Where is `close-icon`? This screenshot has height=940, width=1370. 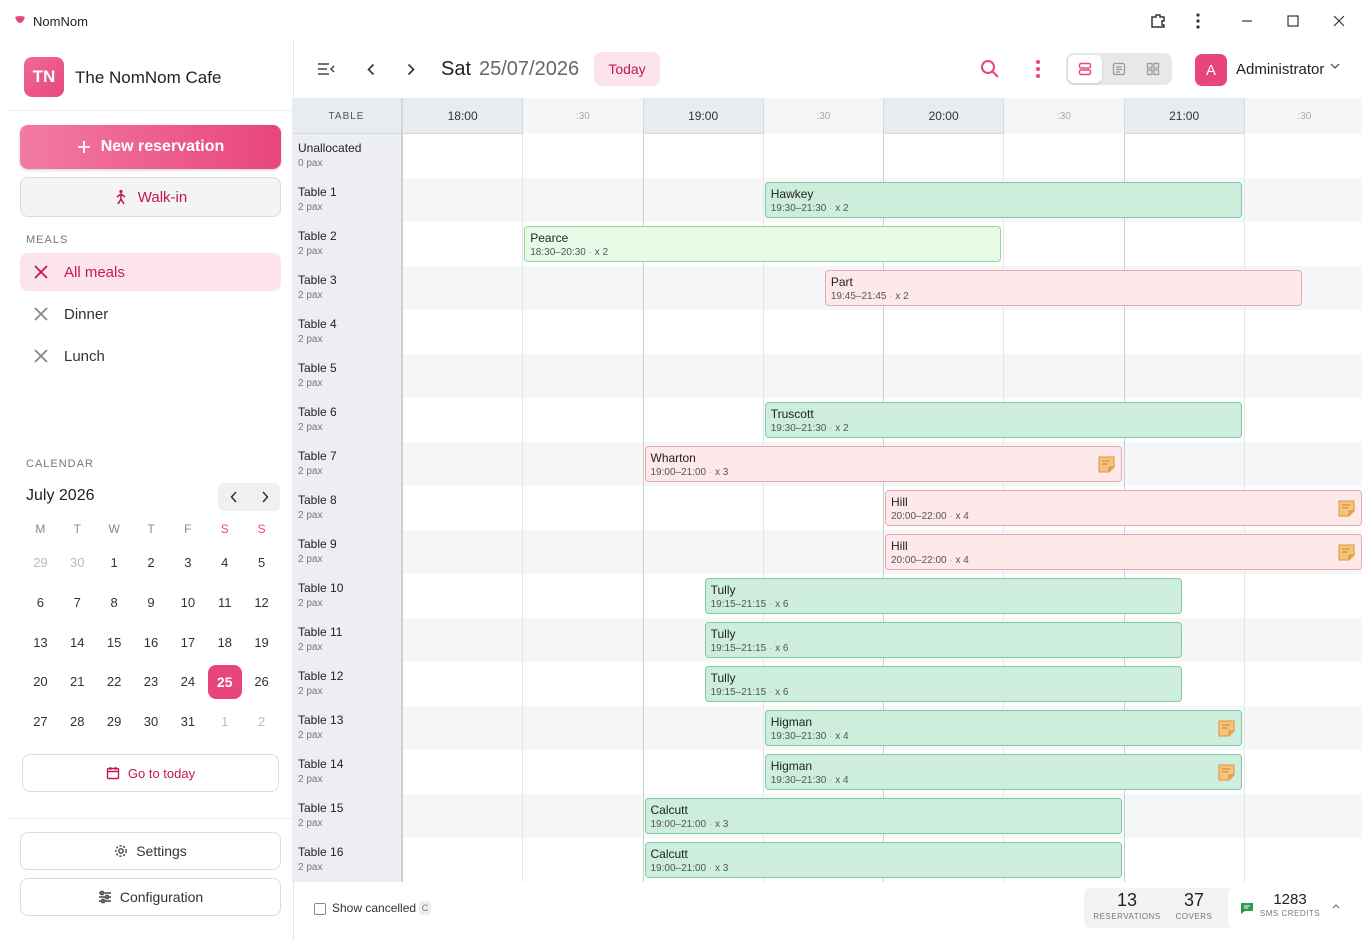 close-icon is located at coordinates (1339, 21).